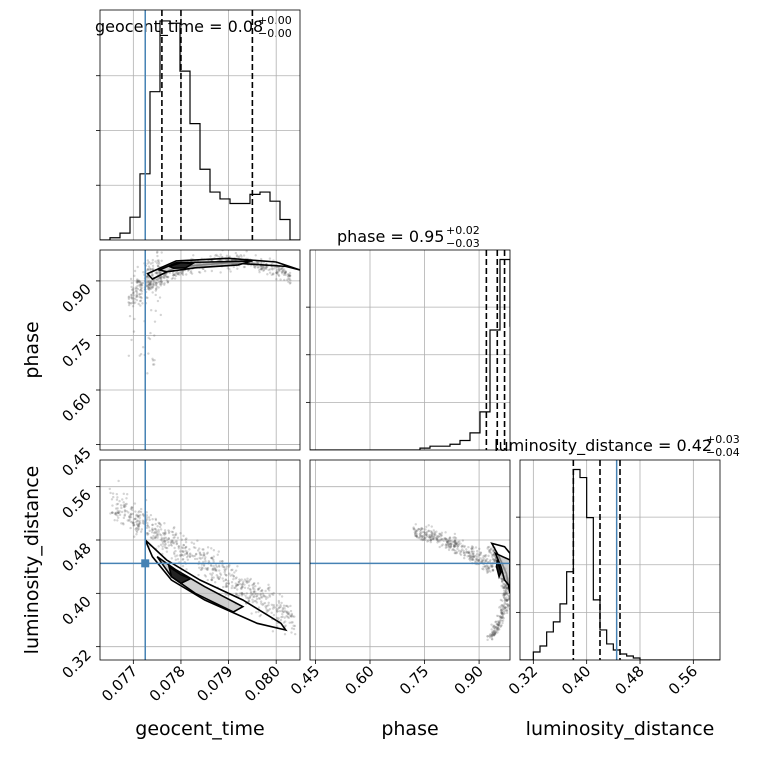  What do you see at coordinates (275, 20) in the screenshot?
I see `title-geocent-time-plus: +0.00` at bounding box center [275, 20].